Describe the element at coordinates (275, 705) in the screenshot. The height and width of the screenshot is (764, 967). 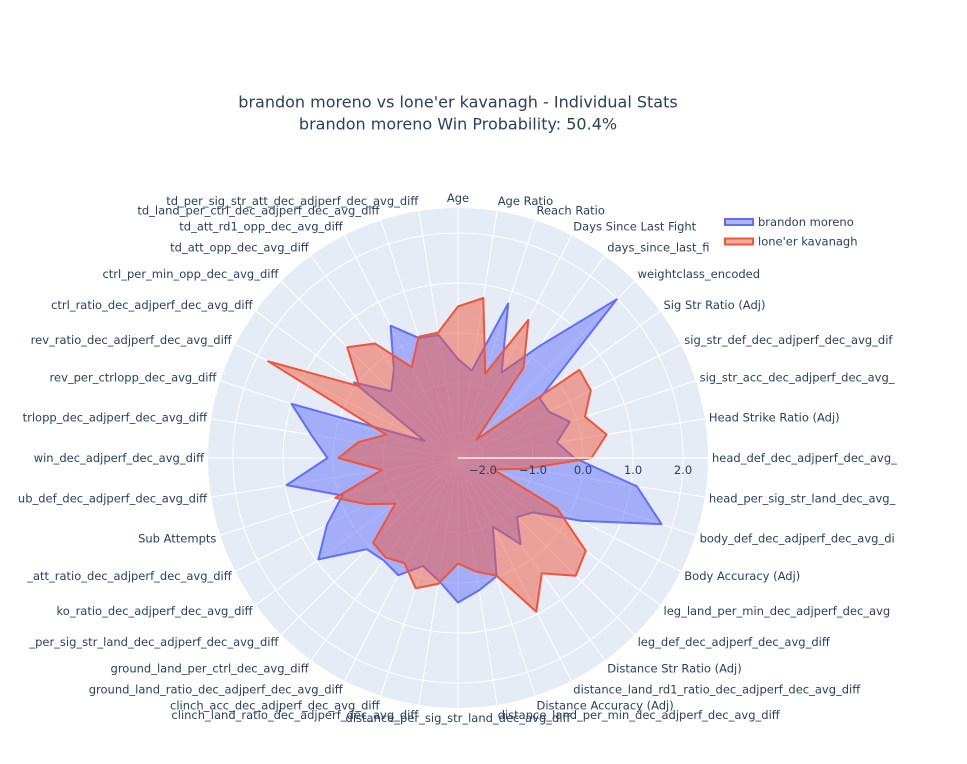
I see `angular-category-label: clinch_acc_dec_adjperf_dec_avg_diff` at that location.